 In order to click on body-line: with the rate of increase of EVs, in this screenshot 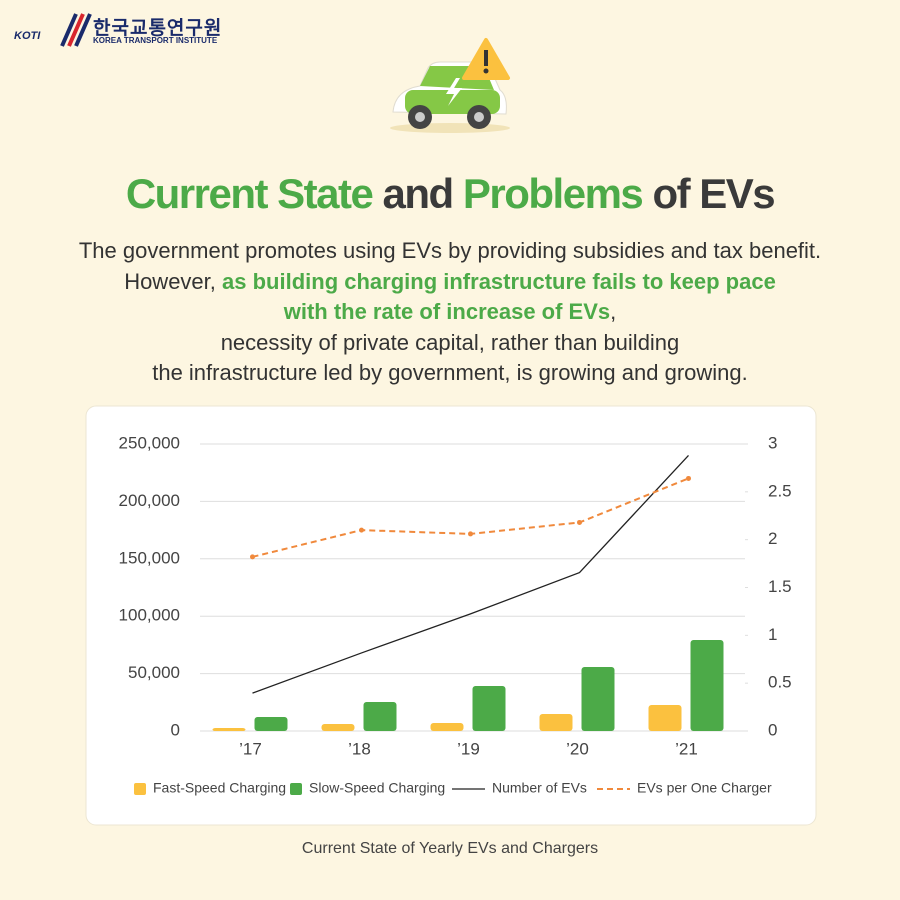, I will do `click(450, 312)`.